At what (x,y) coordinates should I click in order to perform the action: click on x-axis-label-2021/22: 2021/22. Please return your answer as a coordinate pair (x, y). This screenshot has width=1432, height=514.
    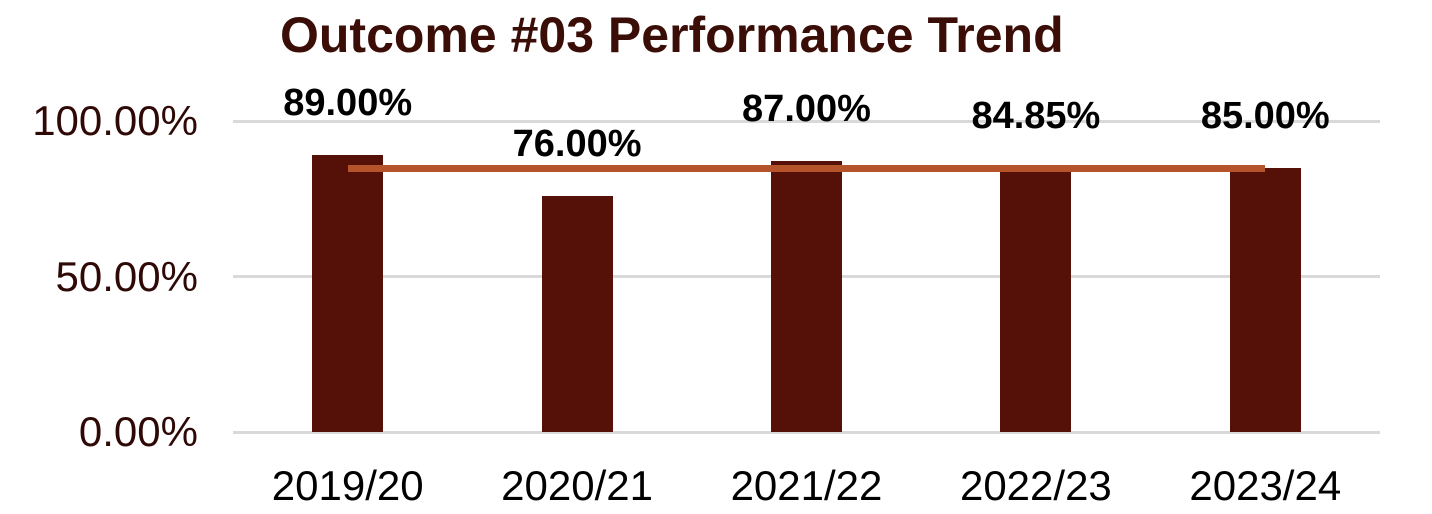
    Looking at the image, I should click on (806, 485).